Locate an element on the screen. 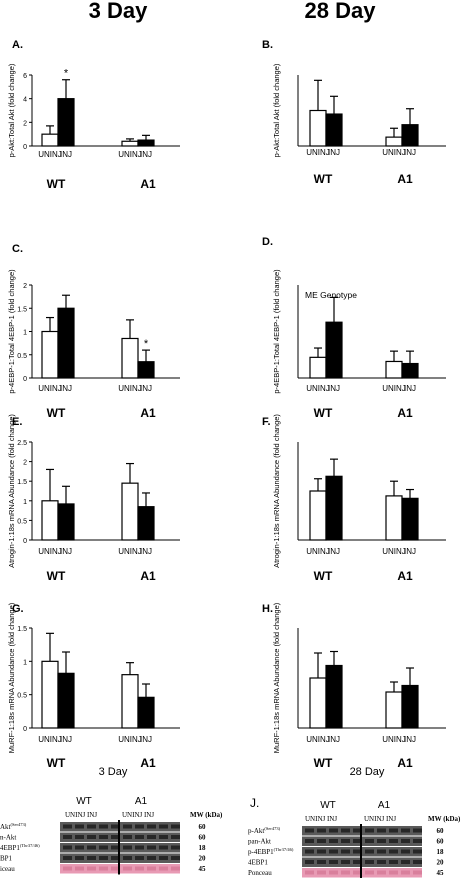  blot-row-label: p-4EBP1(Thr37/46) is located at coordinates (271, 851).